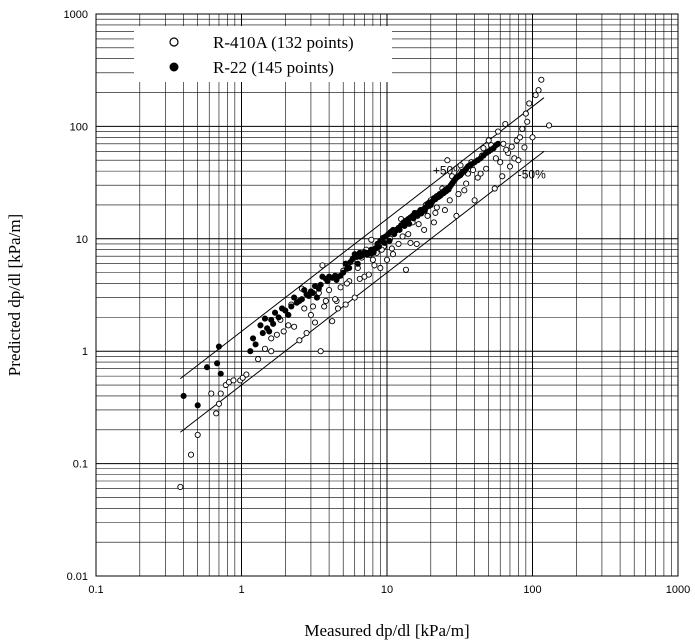 The width and height of the screenshot is (695, 642). I want to click on x-tick-label: 0.1, so click(95, 590).